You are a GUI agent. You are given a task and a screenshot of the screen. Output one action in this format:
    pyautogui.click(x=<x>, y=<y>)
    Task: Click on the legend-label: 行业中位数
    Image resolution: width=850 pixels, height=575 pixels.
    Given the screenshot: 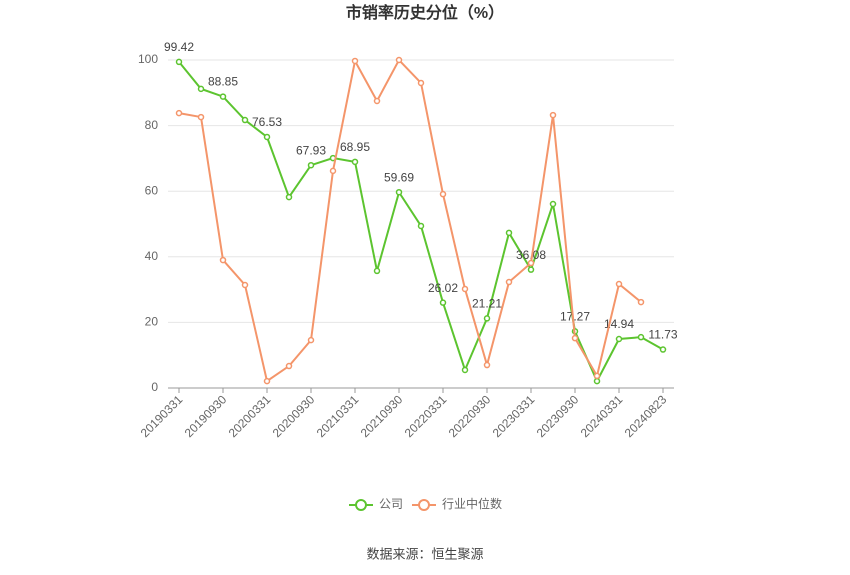 What is the action you would take?
    pyautogui.click(x=472, y=503)
    